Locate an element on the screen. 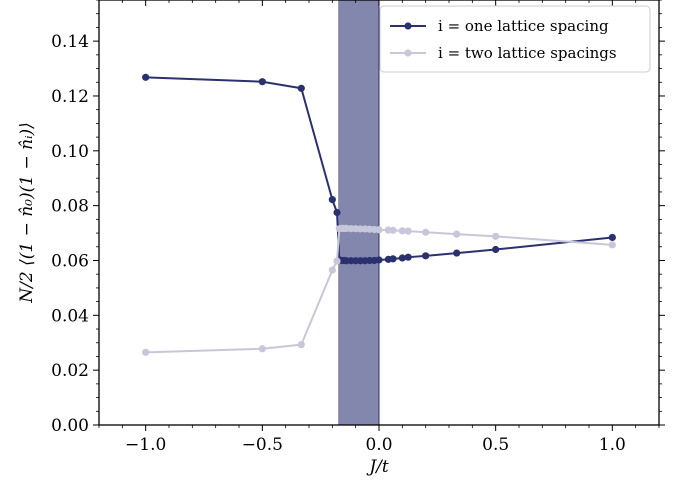  y-tick-label: 0.04 is located at coordinates (70, 316).